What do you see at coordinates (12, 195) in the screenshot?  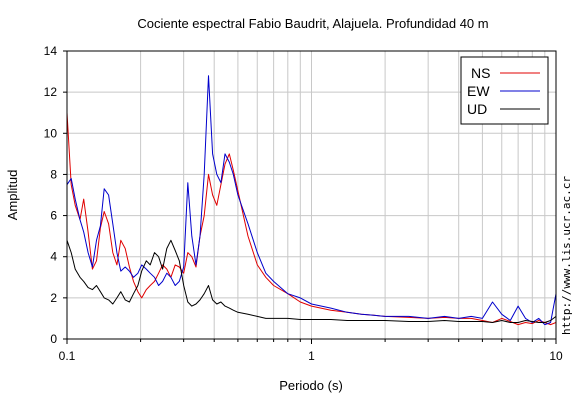 I see `y-axis-title: Amplitud` at bounding box center [12, 195].